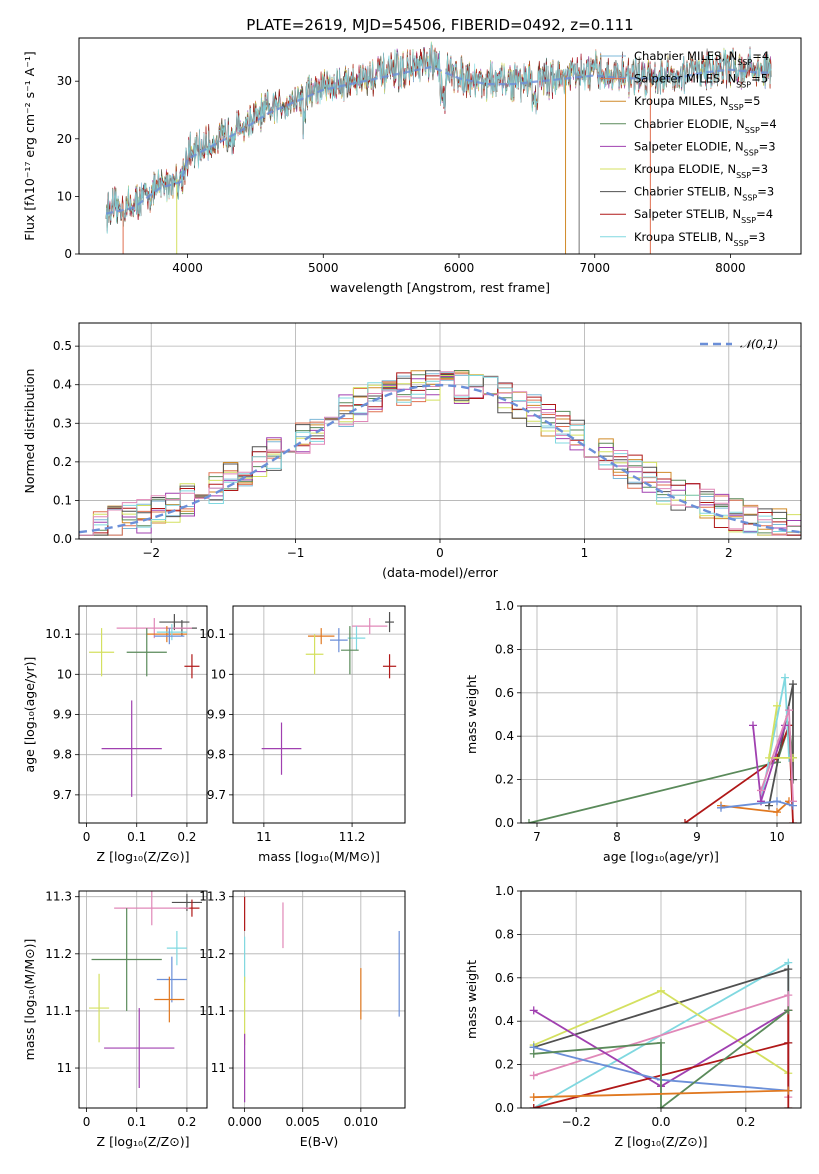 This screenshot has height=1174, width=819. Describe the element at coordinates (62, 500) in the screenshot. I see `residuals-ytick-label: 0.1` at that location.